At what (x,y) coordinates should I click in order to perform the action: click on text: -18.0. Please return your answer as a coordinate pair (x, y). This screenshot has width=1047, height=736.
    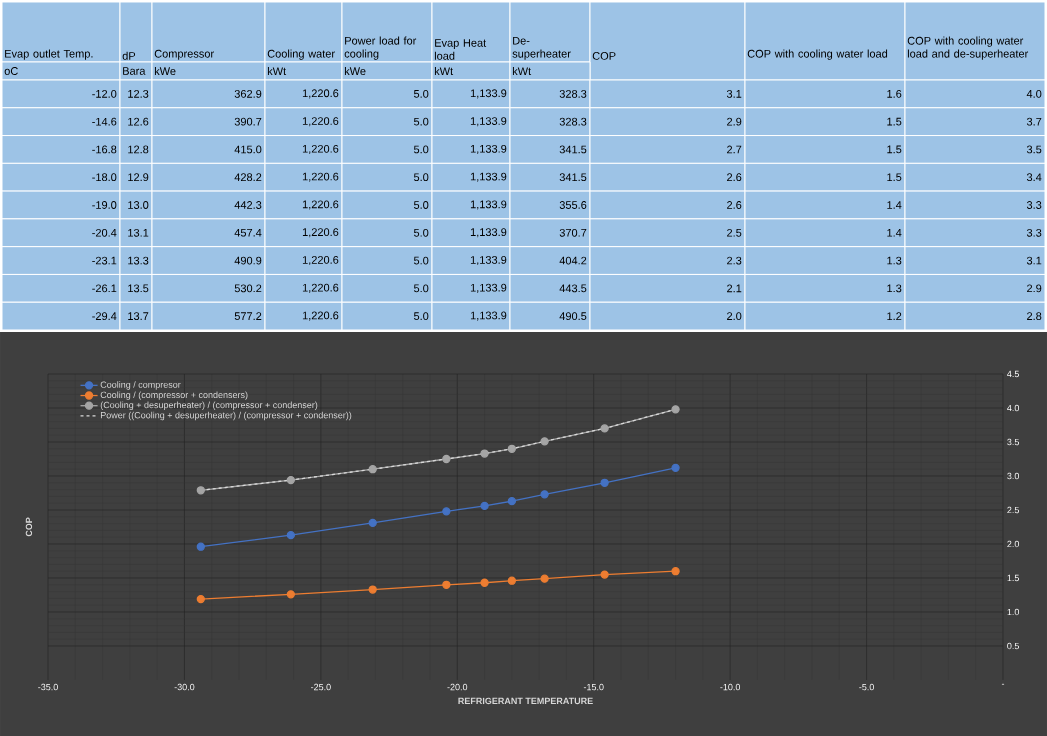
    Looking at the image, I should click on (104, 177).